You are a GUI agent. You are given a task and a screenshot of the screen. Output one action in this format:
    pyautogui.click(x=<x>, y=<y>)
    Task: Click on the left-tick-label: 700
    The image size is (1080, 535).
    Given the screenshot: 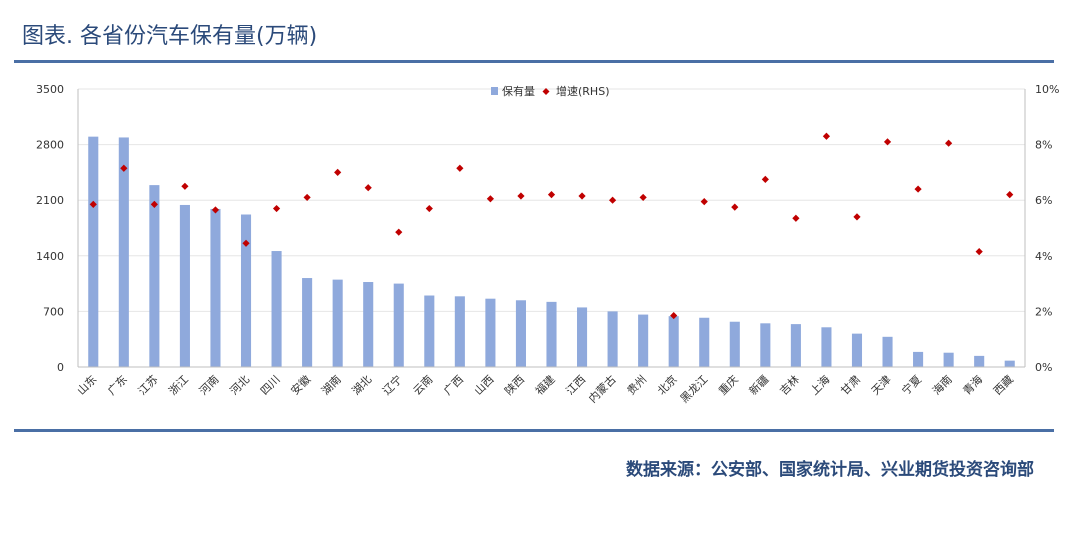 What is the action you would take?
    pyautogui.click(x=53, y=311)
    